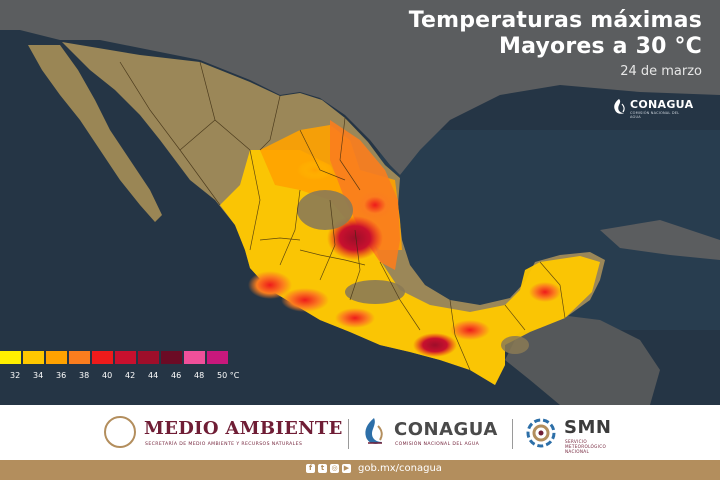 The height and width of the screenshot is (480, 720). I want to click on hotspot-tabasco, so click(470, 330).